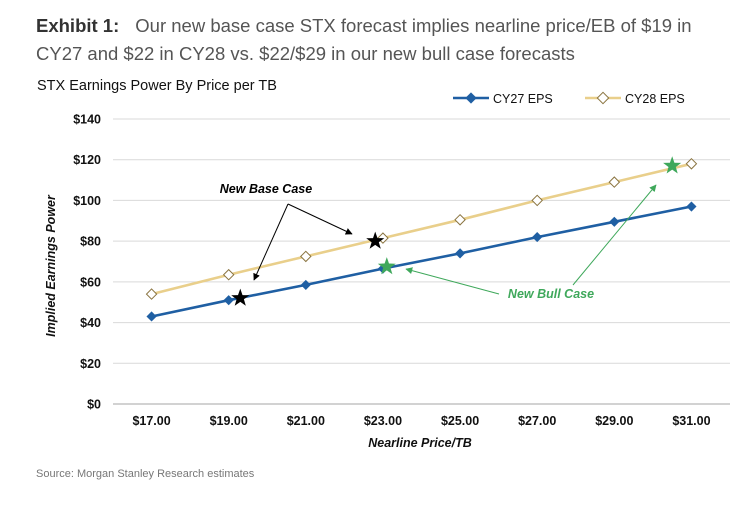  Describe the element at coordinates (51, 265) in the screenshot. I see `y-axis-label: Implied Earnings Power` at that location.